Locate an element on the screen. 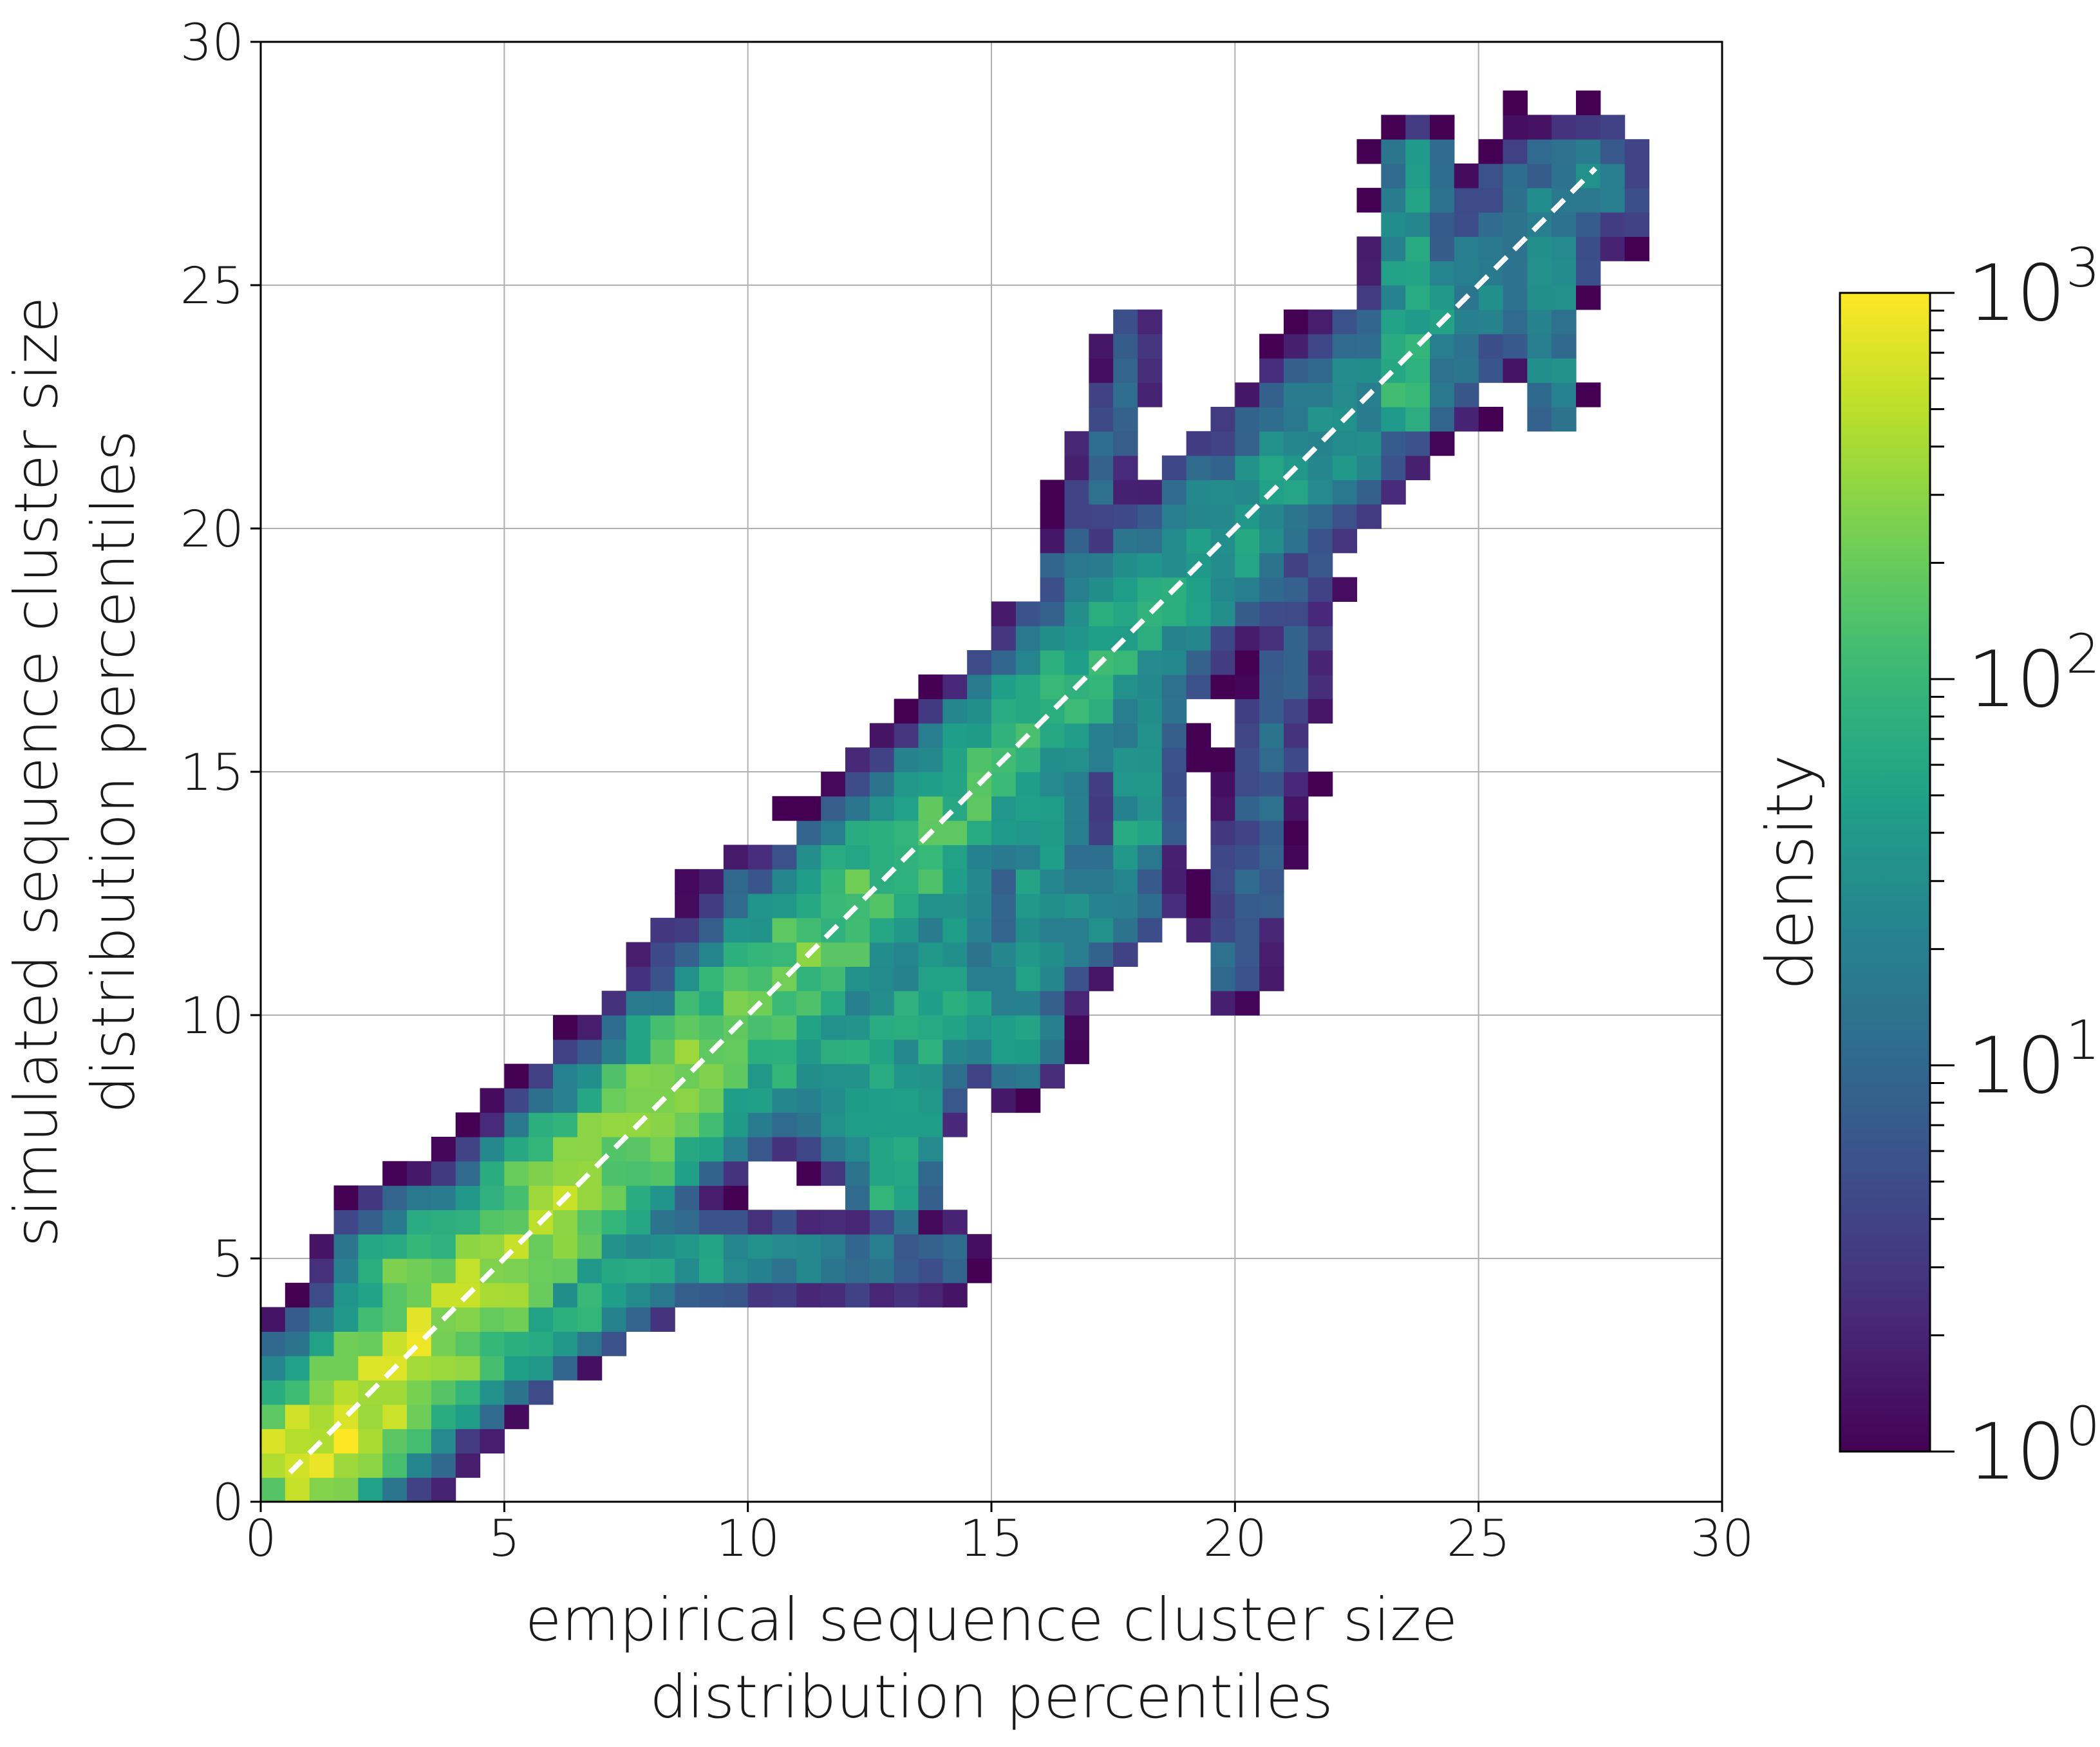 The image size is (2100, 1747). x-tick-label: 30 is located at coordinates (1722, 1539).